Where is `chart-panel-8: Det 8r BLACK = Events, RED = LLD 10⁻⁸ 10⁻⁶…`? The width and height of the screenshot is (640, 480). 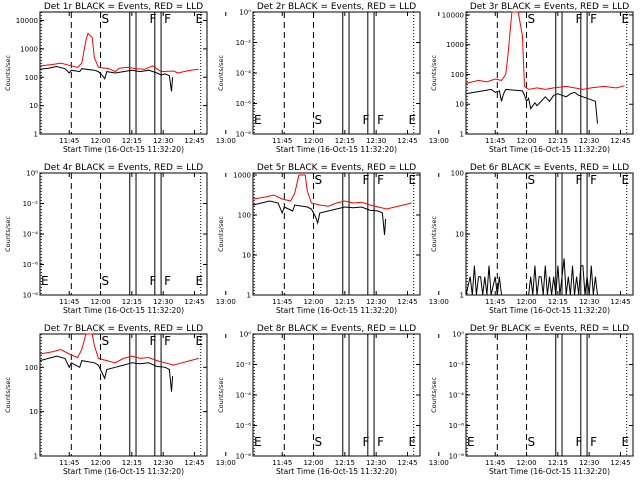 chart-panel-8: Det 8r BLACK = Events, RED = LLD 10⁻⁸ 10⁻⁶… is located at coordinates (333, 400).